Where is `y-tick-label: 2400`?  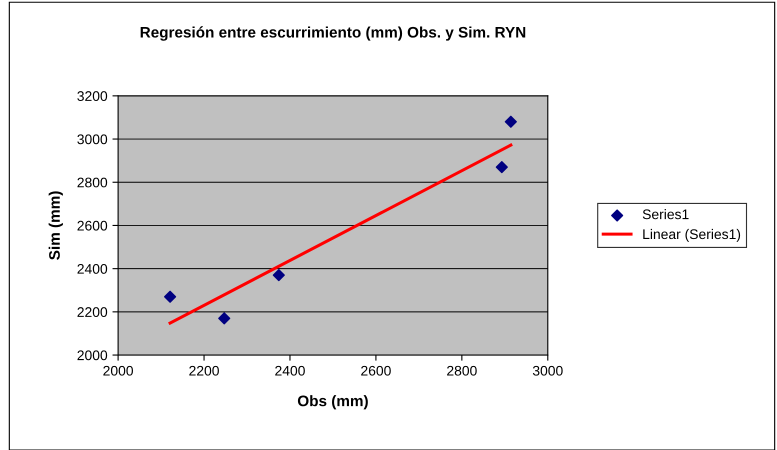
y-tick-label: 2400 is located at coordinates (92, 269).